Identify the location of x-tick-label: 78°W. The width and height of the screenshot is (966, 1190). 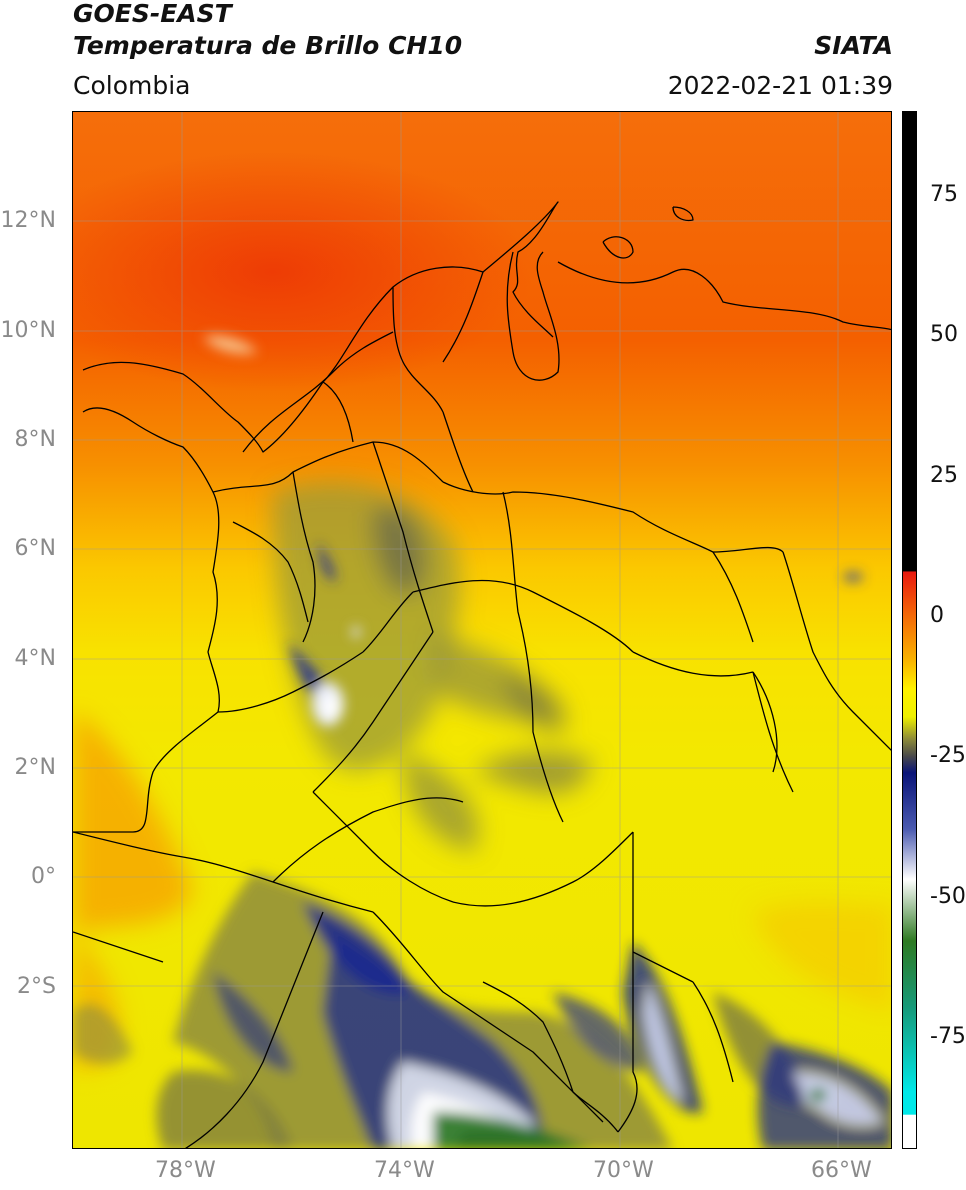
(185, 1170).